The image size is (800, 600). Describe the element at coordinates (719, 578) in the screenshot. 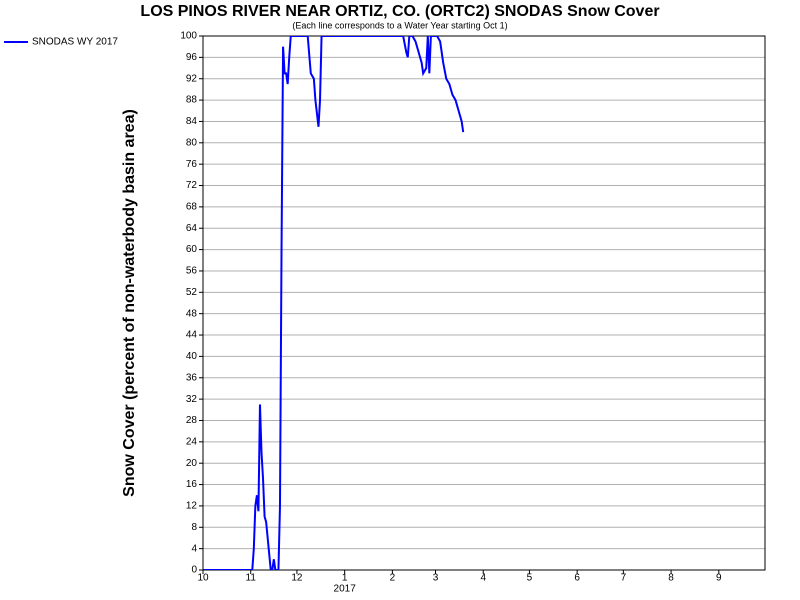

I see `x-tick-label: 9` at that location.